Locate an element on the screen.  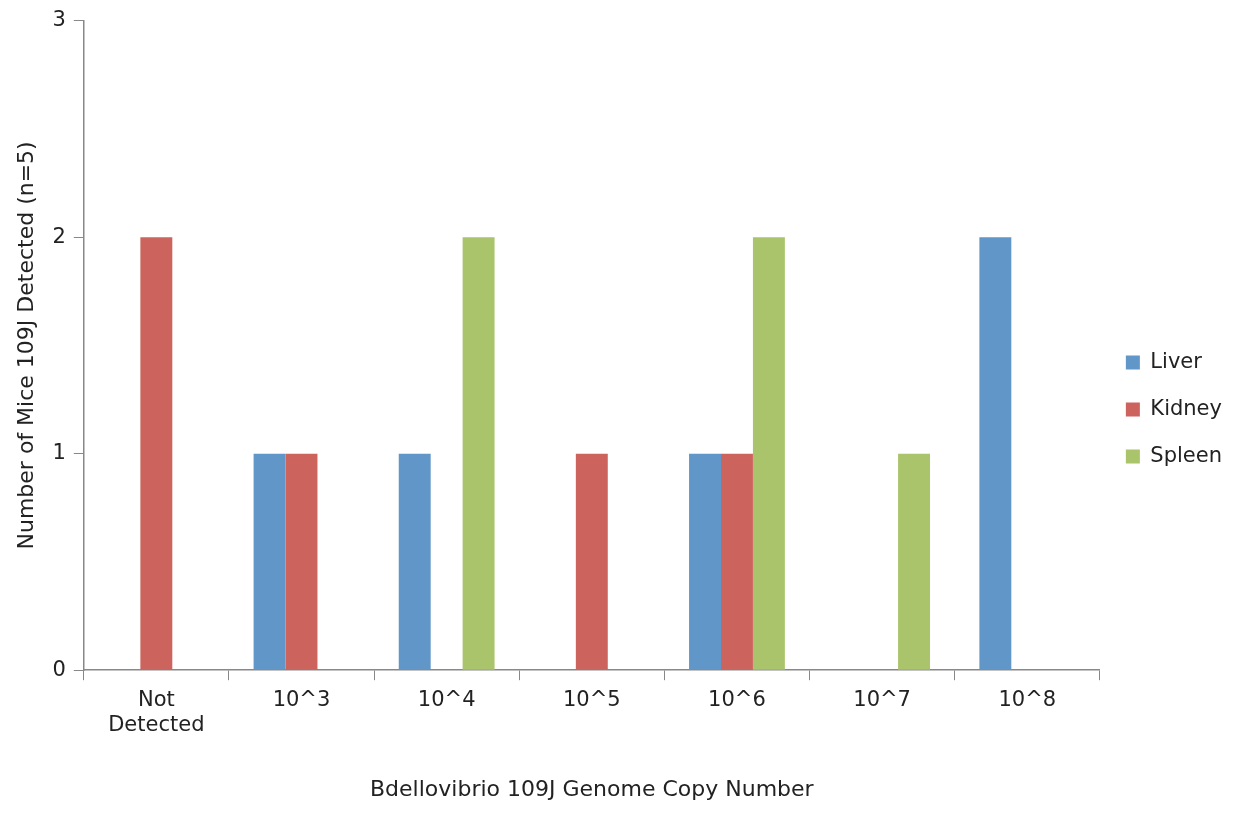
x-tick-label: 10^8 is located at coordinates (1027, 699).